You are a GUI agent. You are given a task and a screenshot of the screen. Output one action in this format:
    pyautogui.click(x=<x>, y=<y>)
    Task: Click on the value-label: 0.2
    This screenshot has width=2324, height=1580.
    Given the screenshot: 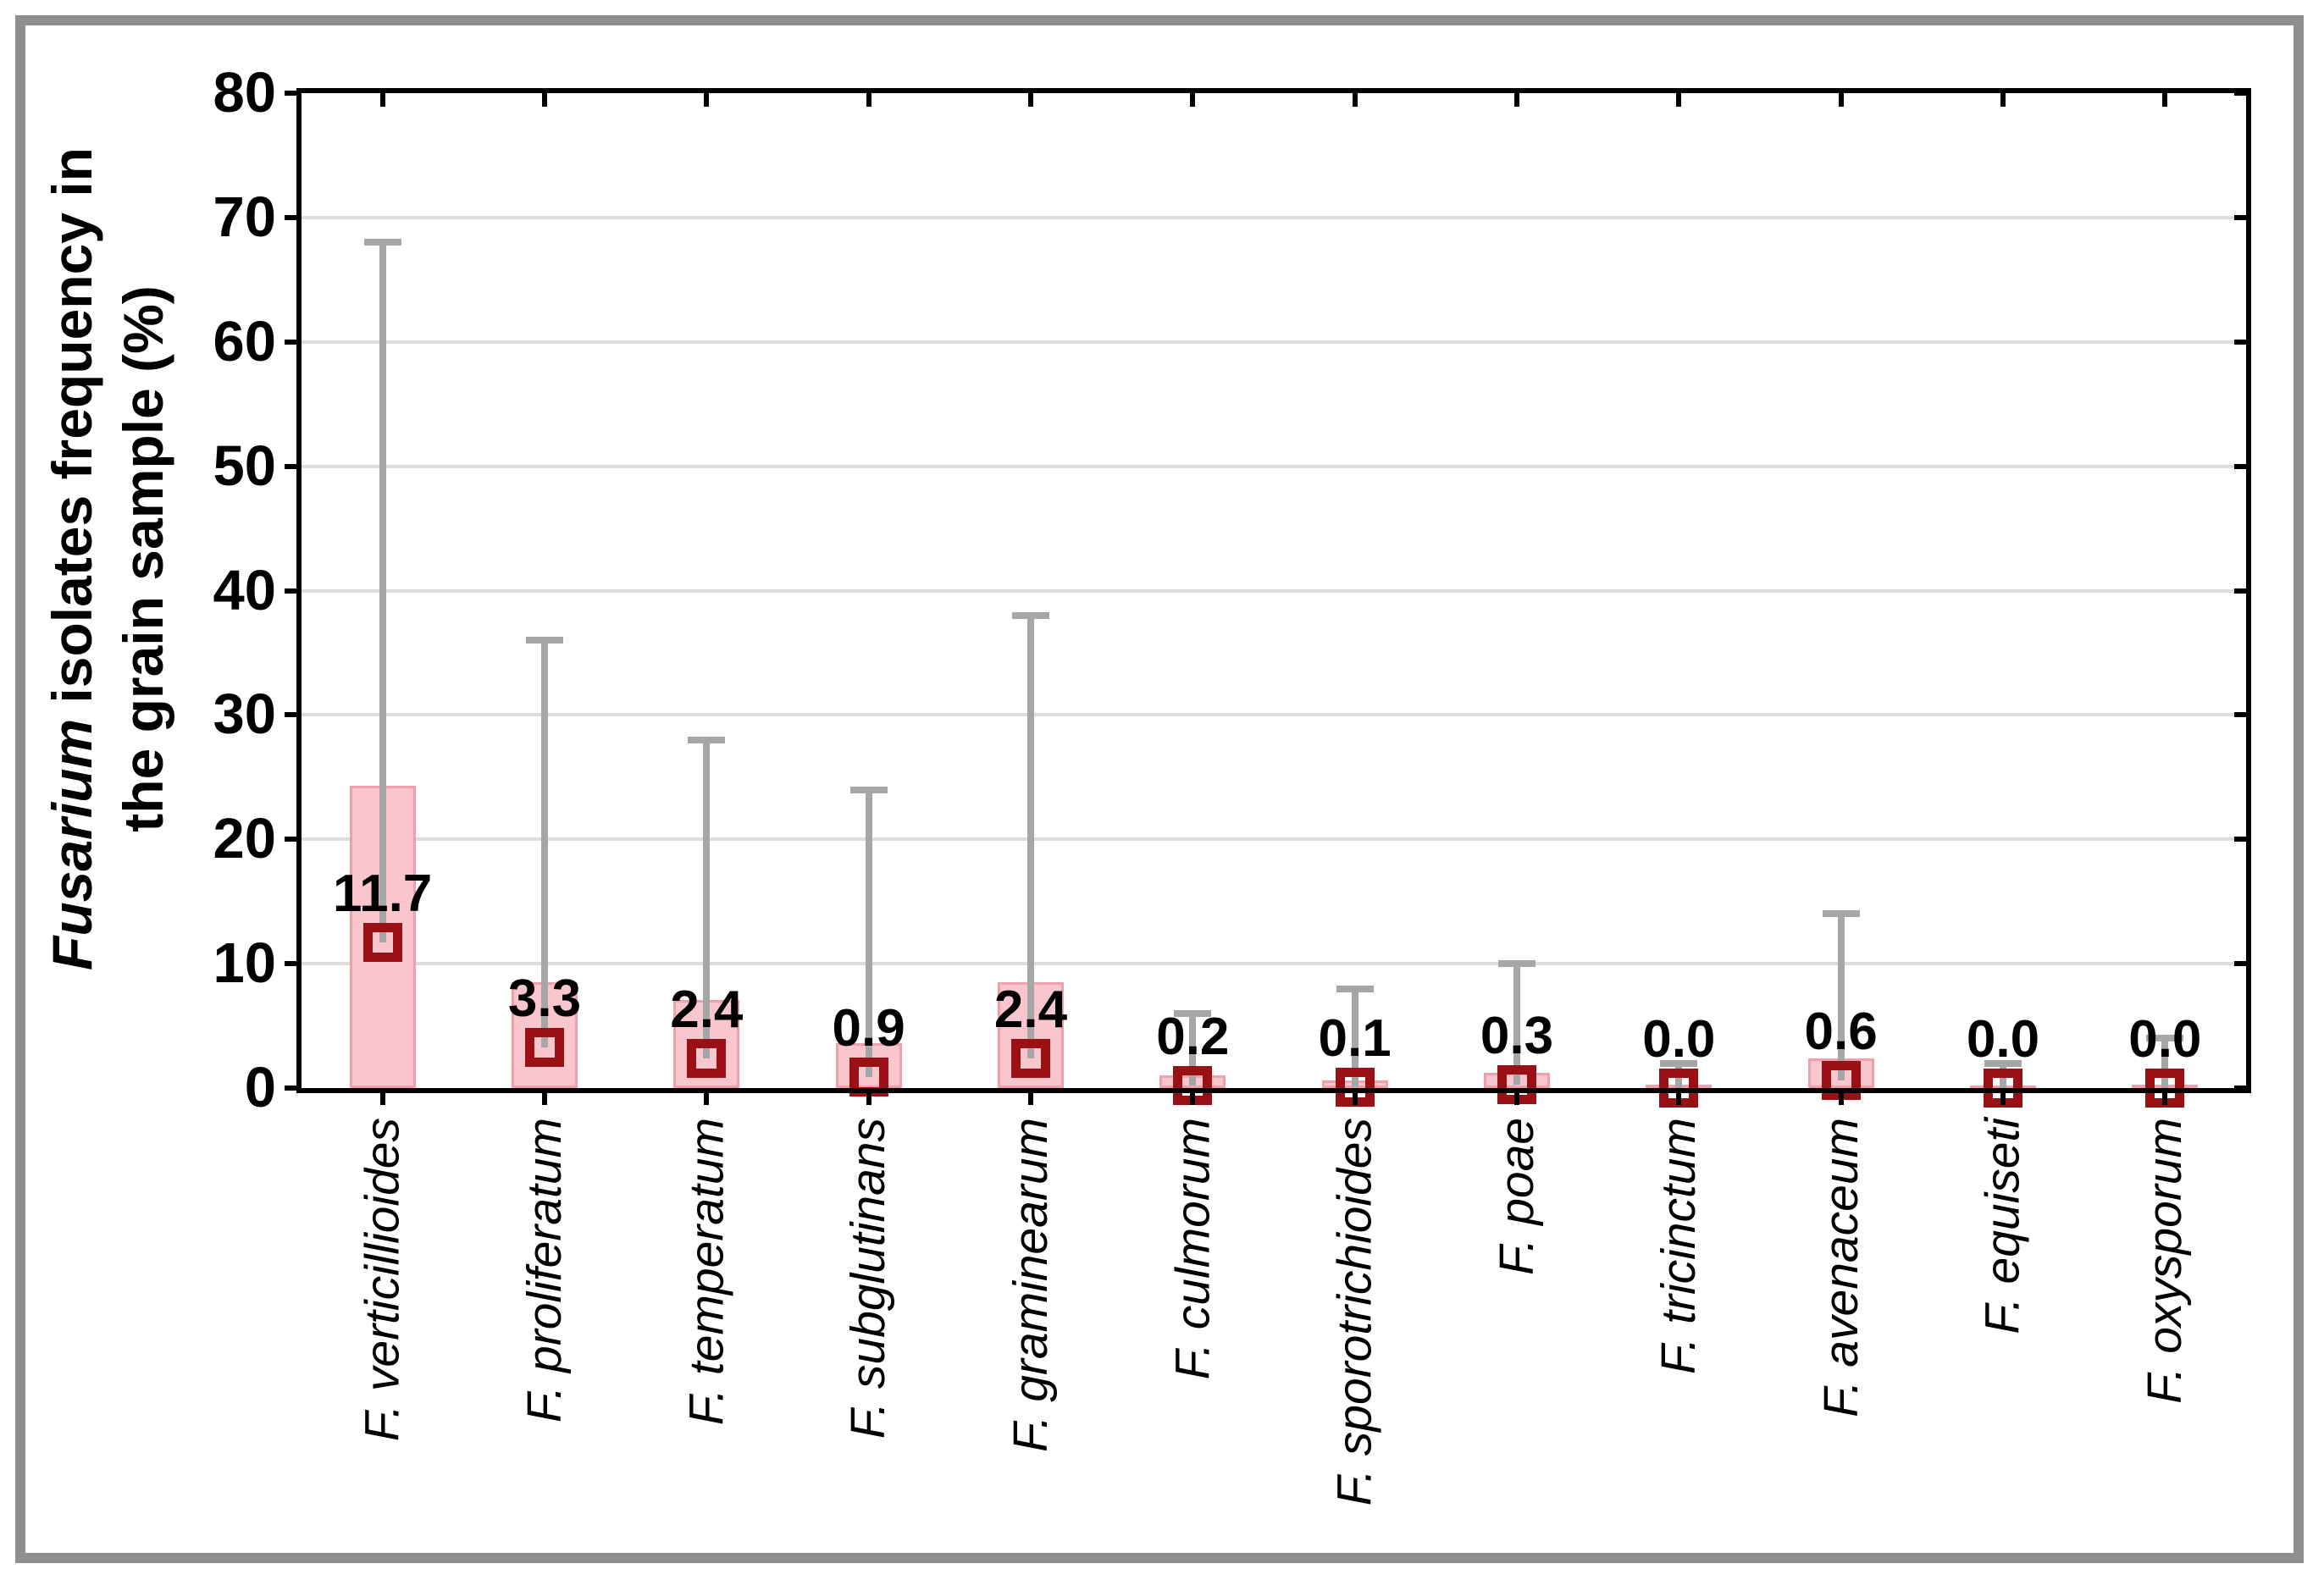 What is the action you would take?
    pyautogui.click(x=1193, y=1038)
    